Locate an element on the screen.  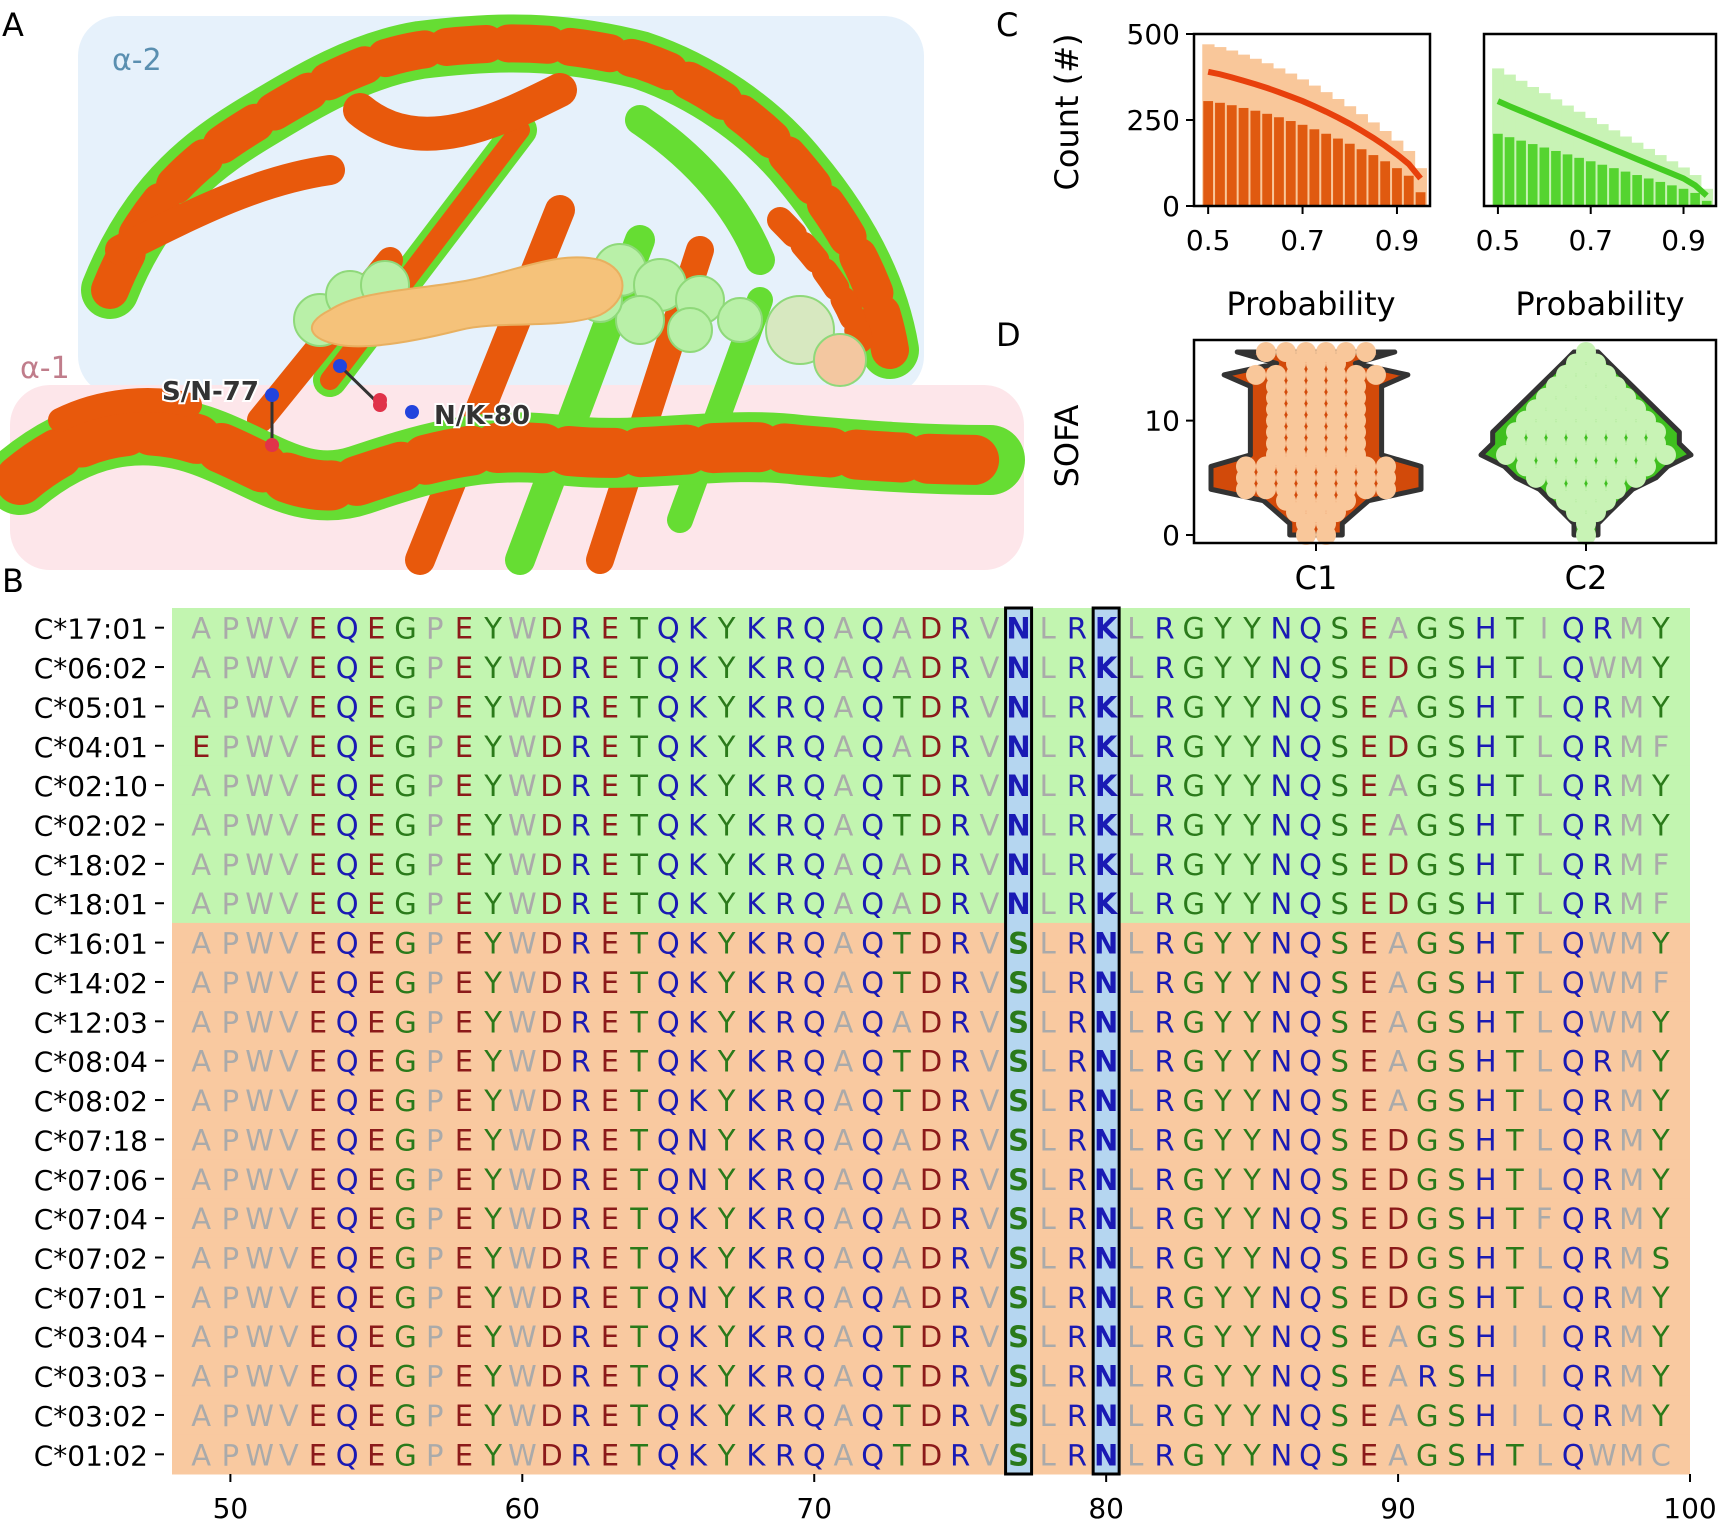
row-label: C*07:04 is located at coordinates (91, 1219).